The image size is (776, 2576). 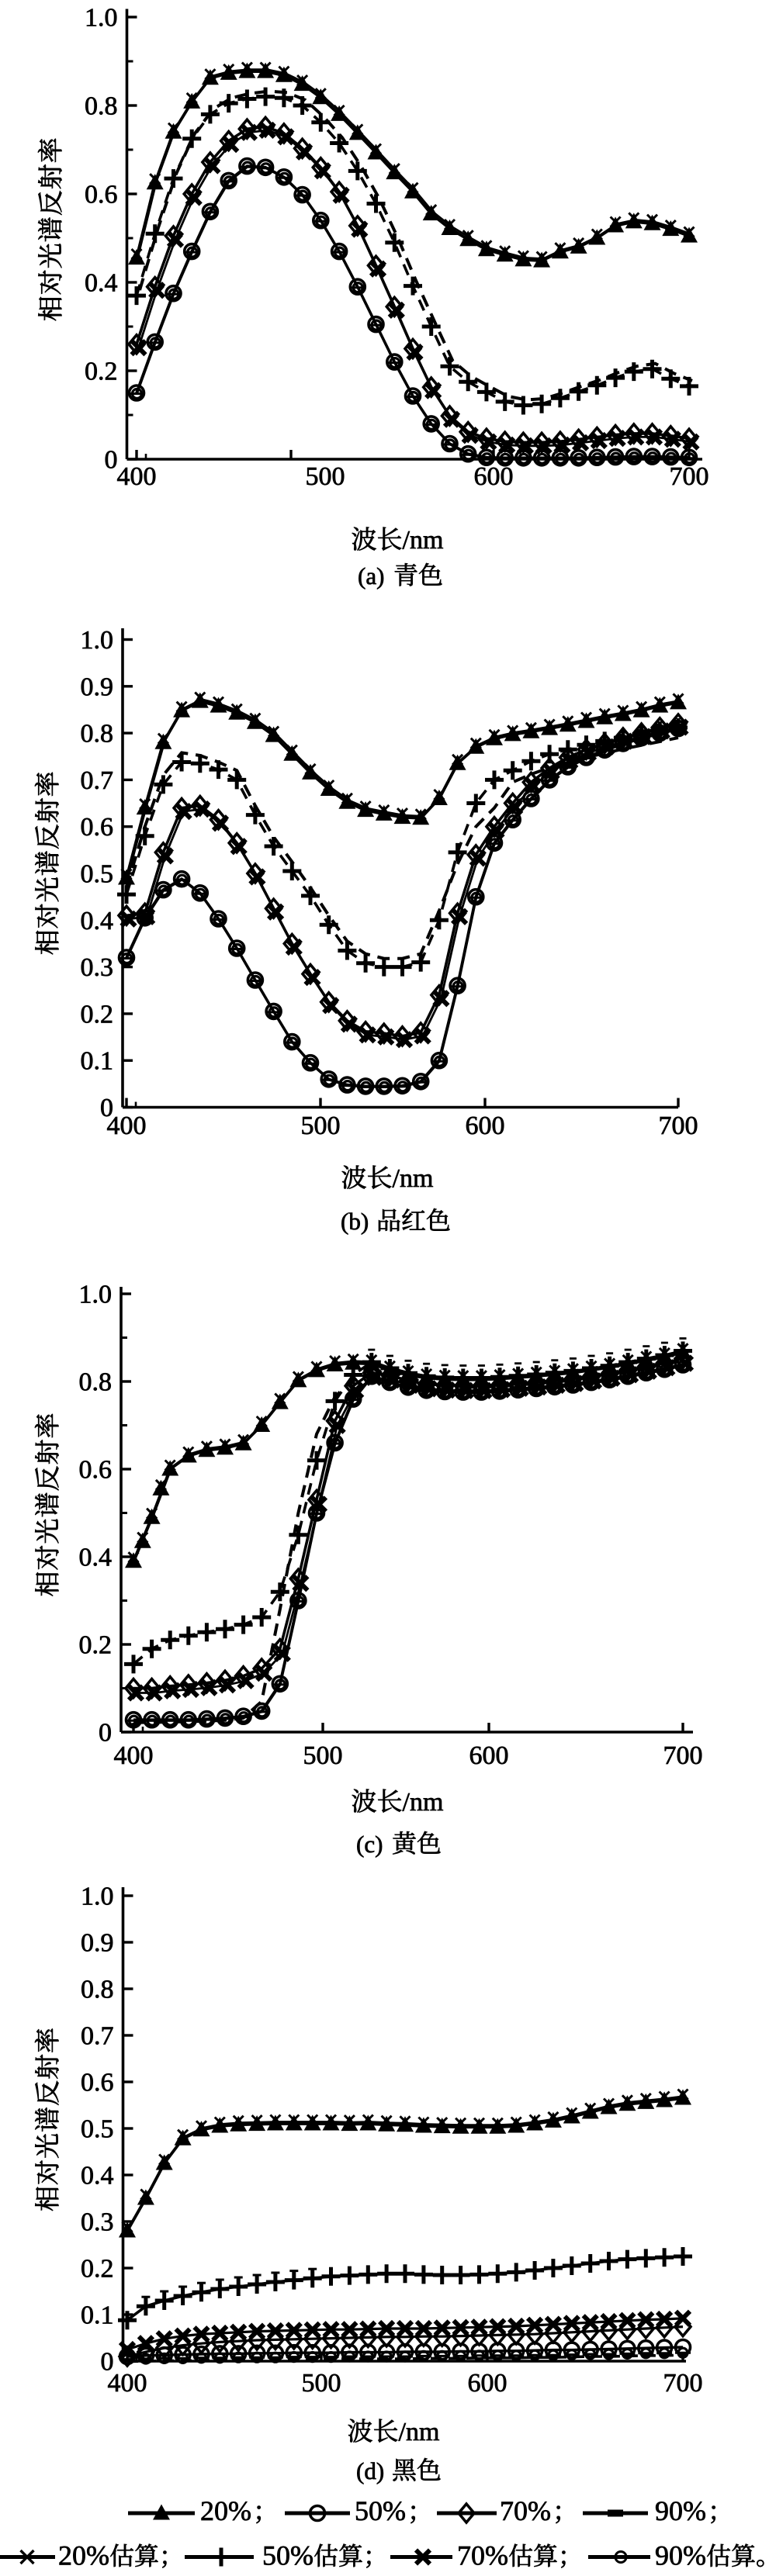 I want to click on svg-text: (c), so click(x=370, y=1844).